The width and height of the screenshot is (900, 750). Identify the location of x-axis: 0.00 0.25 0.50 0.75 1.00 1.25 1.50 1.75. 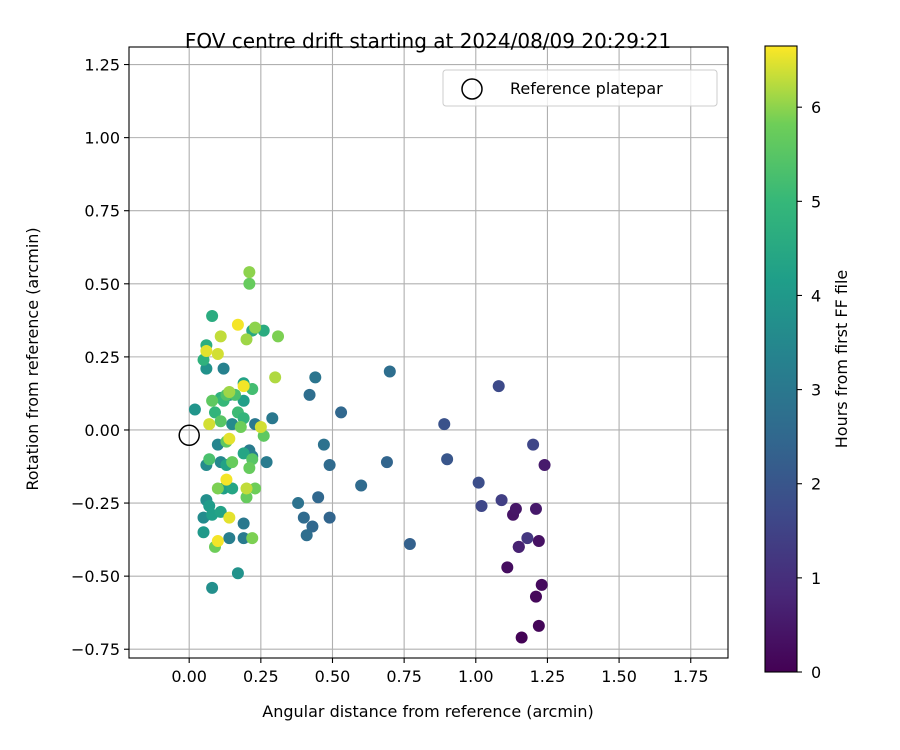
(440, 672).